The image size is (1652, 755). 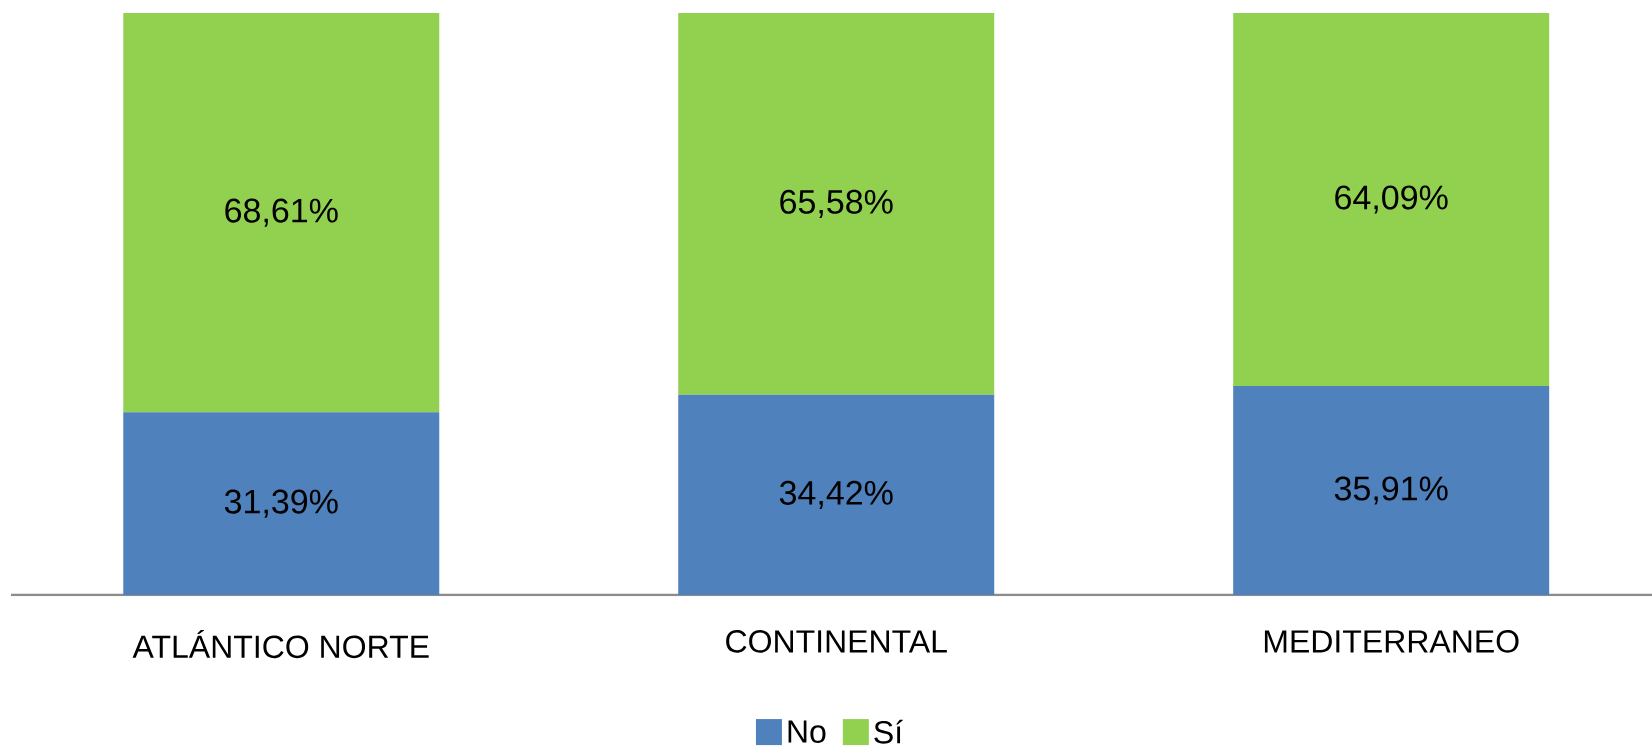 I want to click on data-label: 65,58%, so click(x=836, y=203).